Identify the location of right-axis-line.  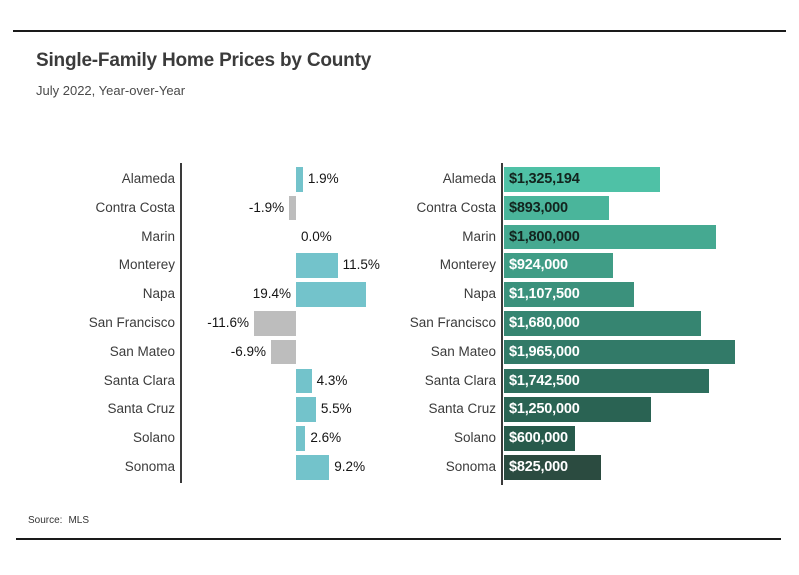
(502, 324).